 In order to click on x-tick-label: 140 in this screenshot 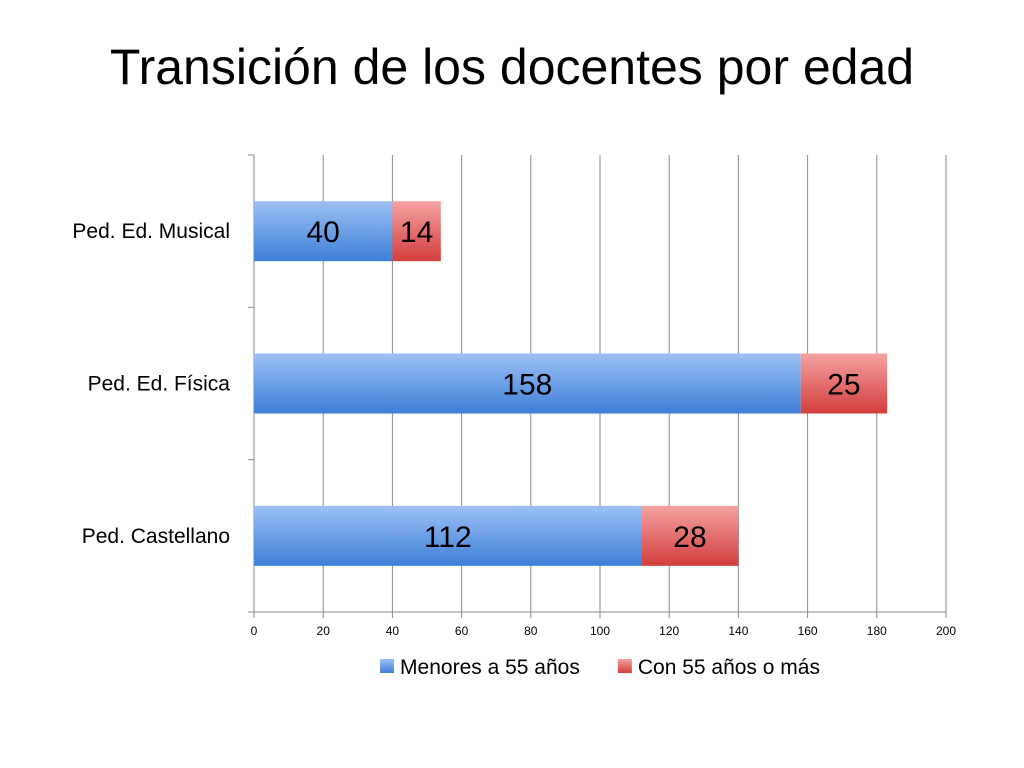, I will do `click(738, 631)`.